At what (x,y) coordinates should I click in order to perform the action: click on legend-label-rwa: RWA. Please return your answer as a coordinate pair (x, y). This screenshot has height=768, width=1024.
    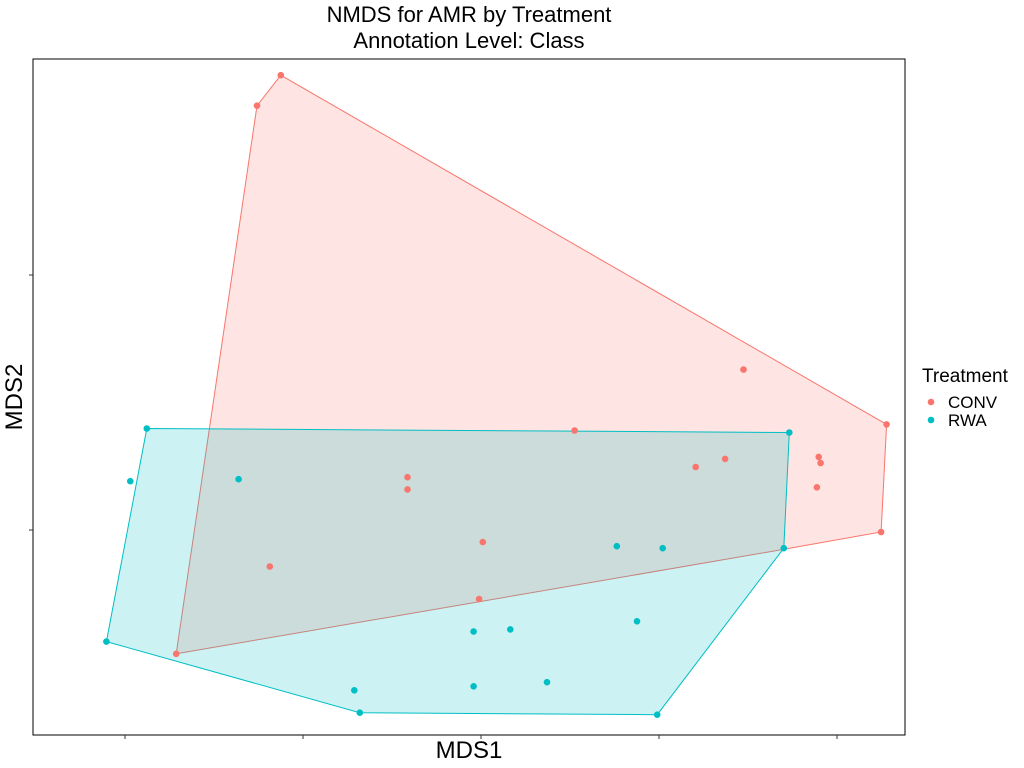
    Looking at the image, I should click on (967, 420).